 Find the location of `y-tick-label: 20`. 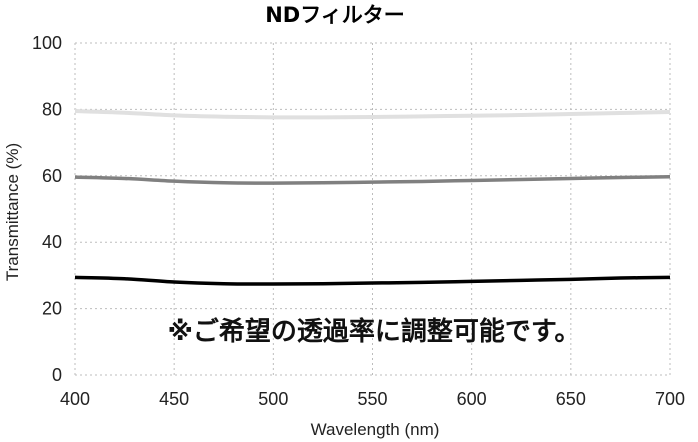

y-tick-label: 20 is located at coordinates (52, 309).